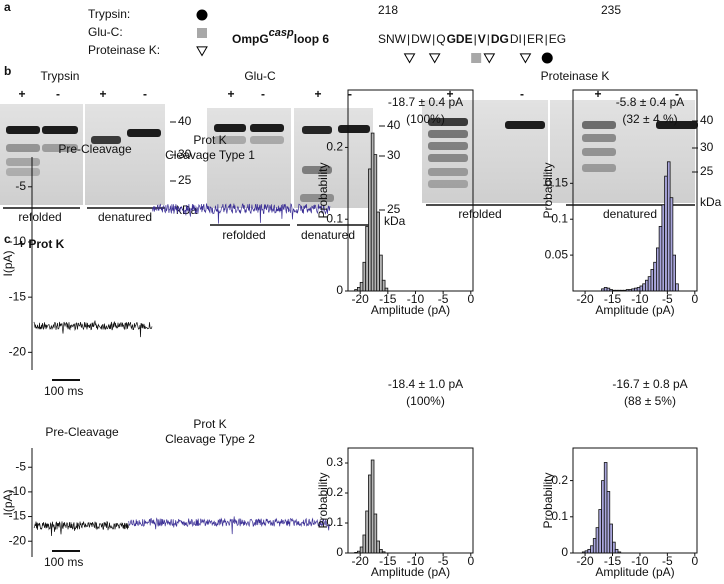  Describe the element at coordinates (611, 10) in the screenshot. I see `residue-end: 235` at that location.